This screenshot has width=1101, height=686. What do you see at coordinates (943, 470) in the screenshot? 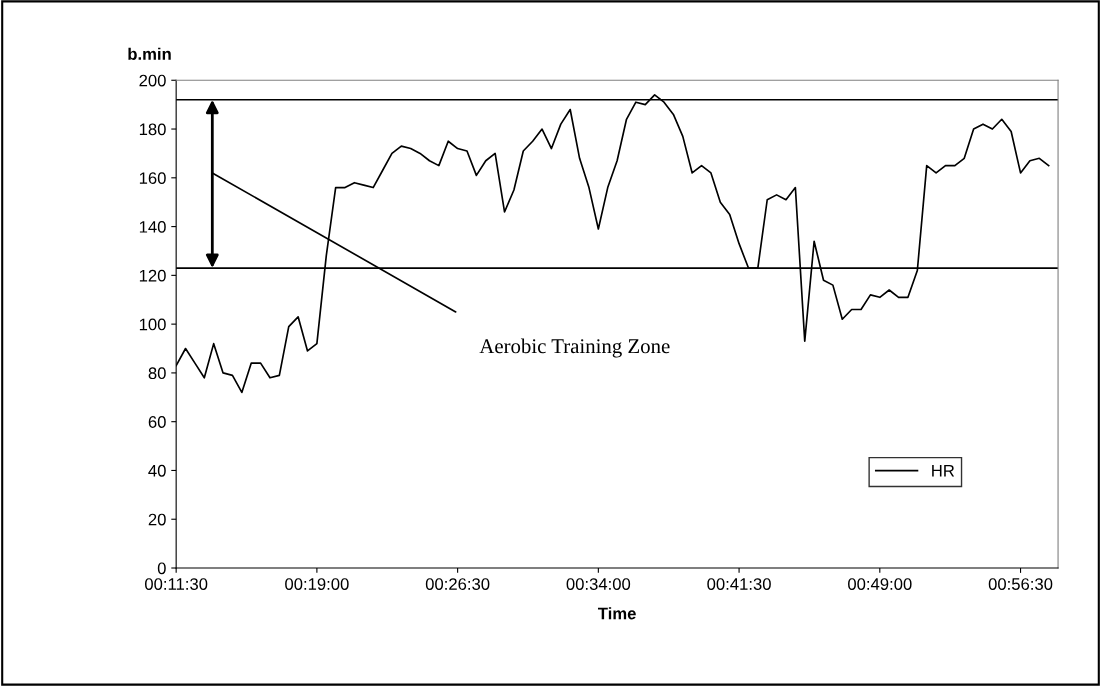
I see `legend-label: HR` at bounding box center [943, 470].